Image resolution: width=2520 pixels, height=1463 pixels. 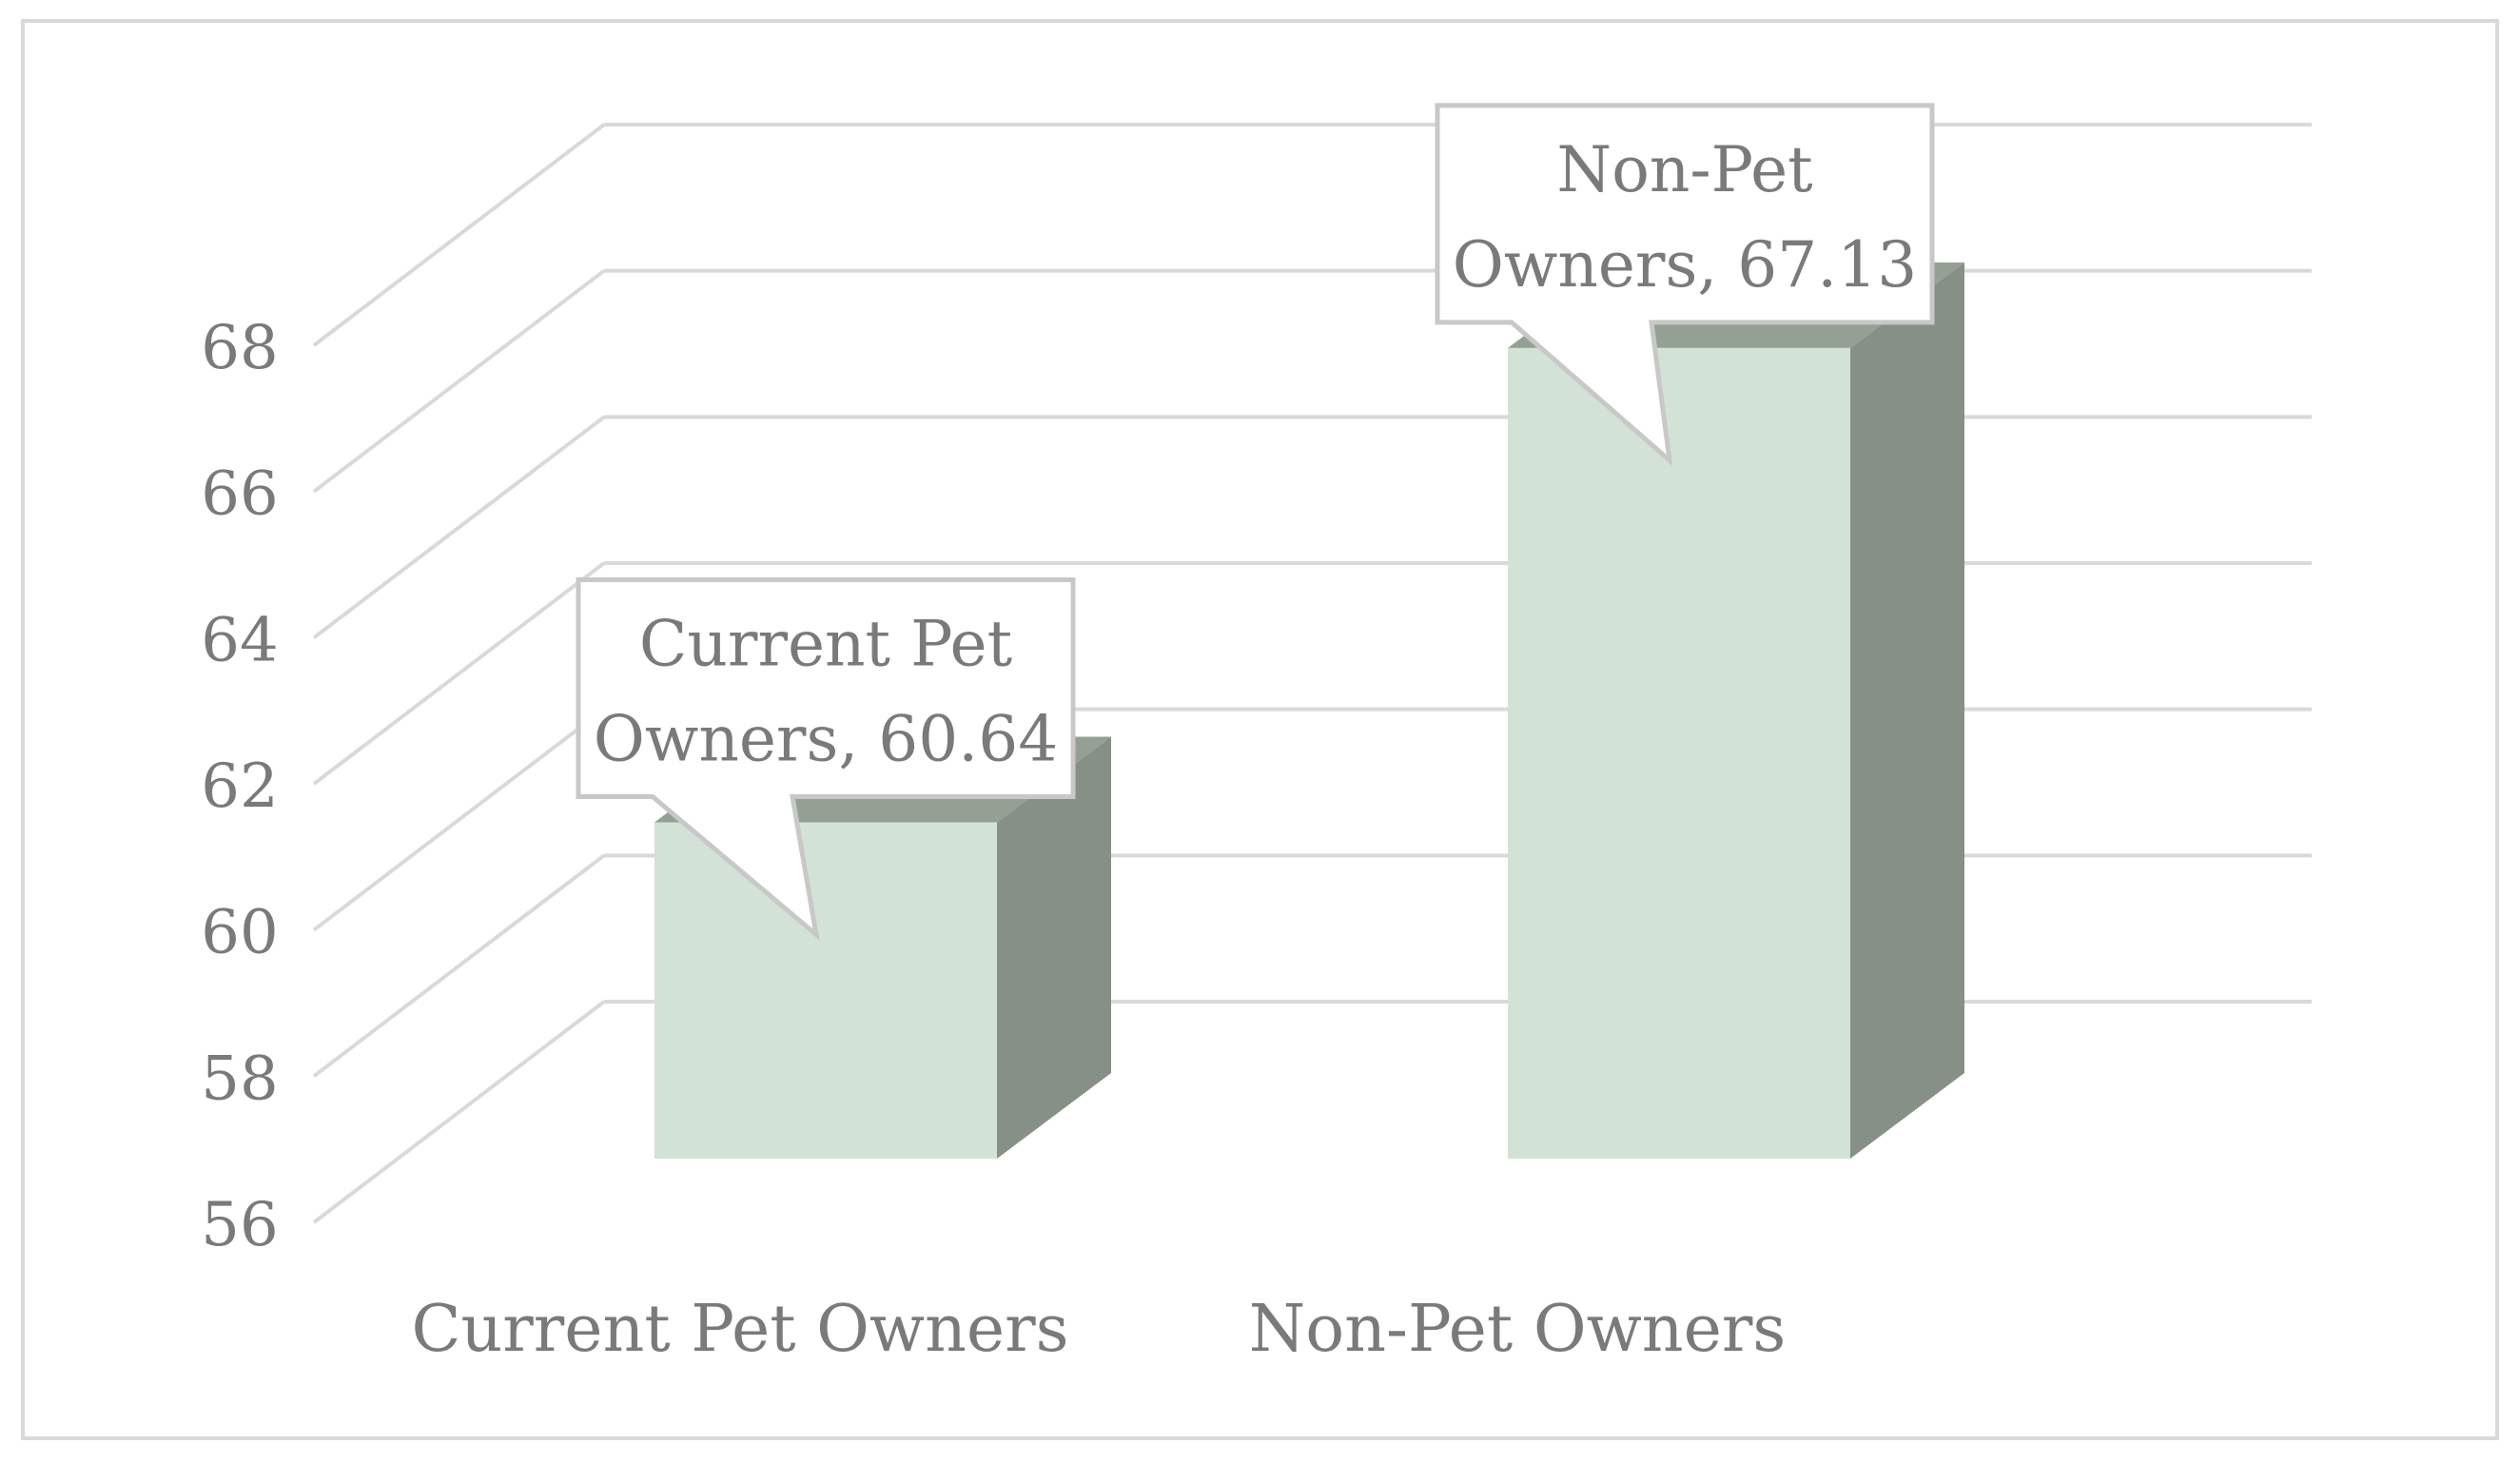 I want to click on y-tick-label: 62, so click(x=240, y=787).